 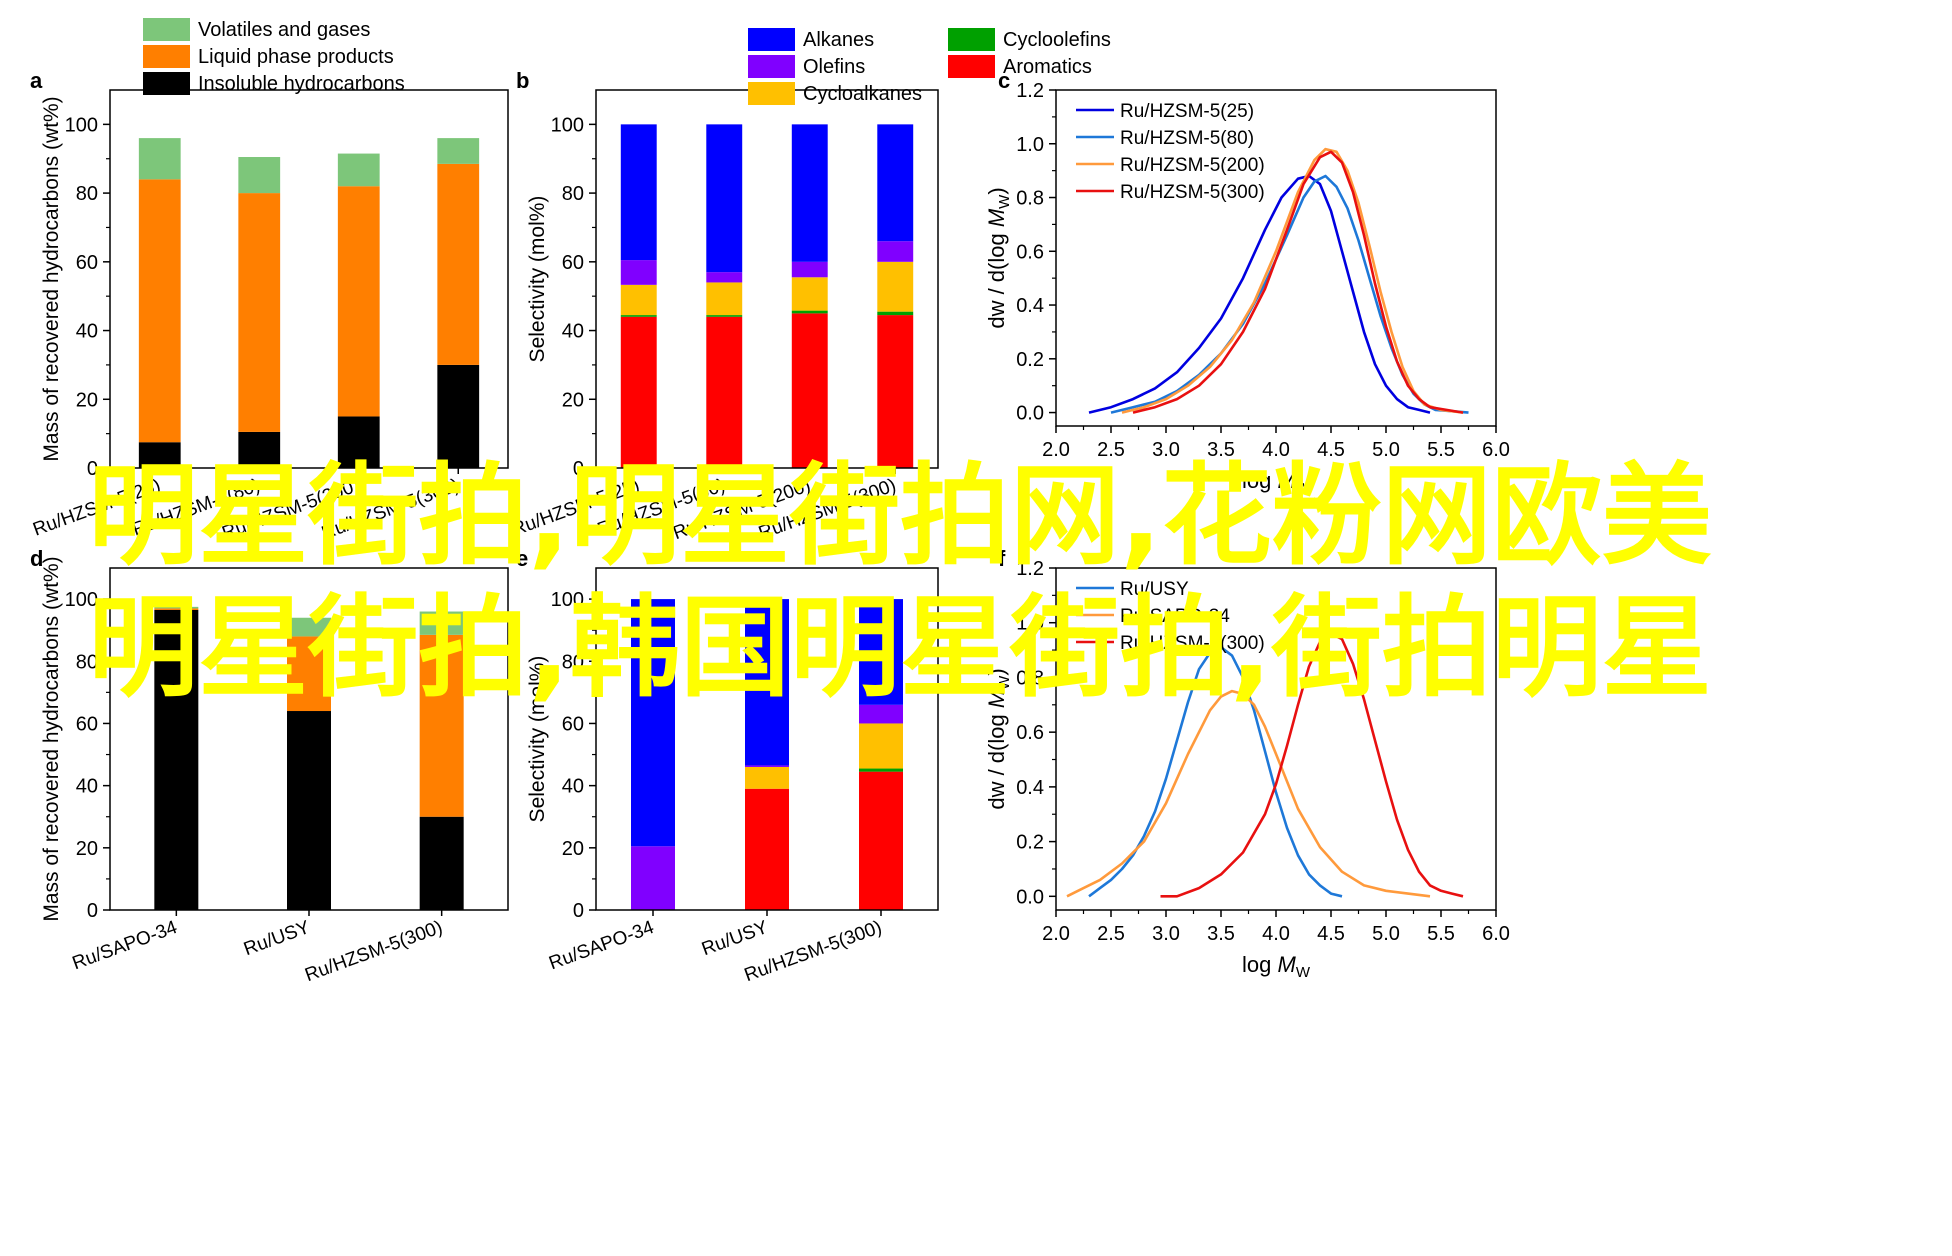 What do you see at coordinates (767, 682) in the screenshot?
I see `bar-e-1-alkanes` at bounding box center [767, 682].